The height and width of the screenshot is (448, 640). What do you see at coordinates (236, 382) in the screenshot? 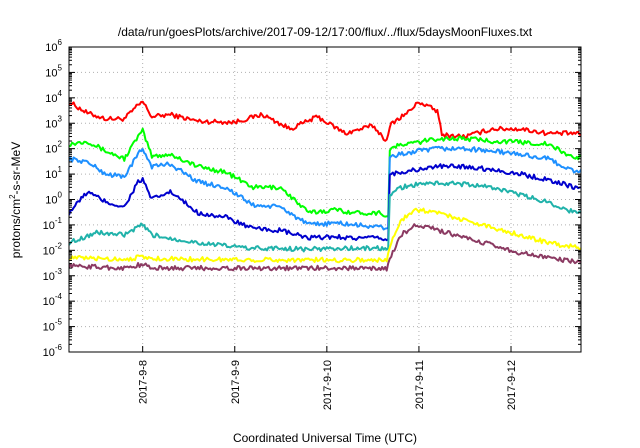
I see `x-tick-label: 2017-9-9` at bounding box center [236, 382].